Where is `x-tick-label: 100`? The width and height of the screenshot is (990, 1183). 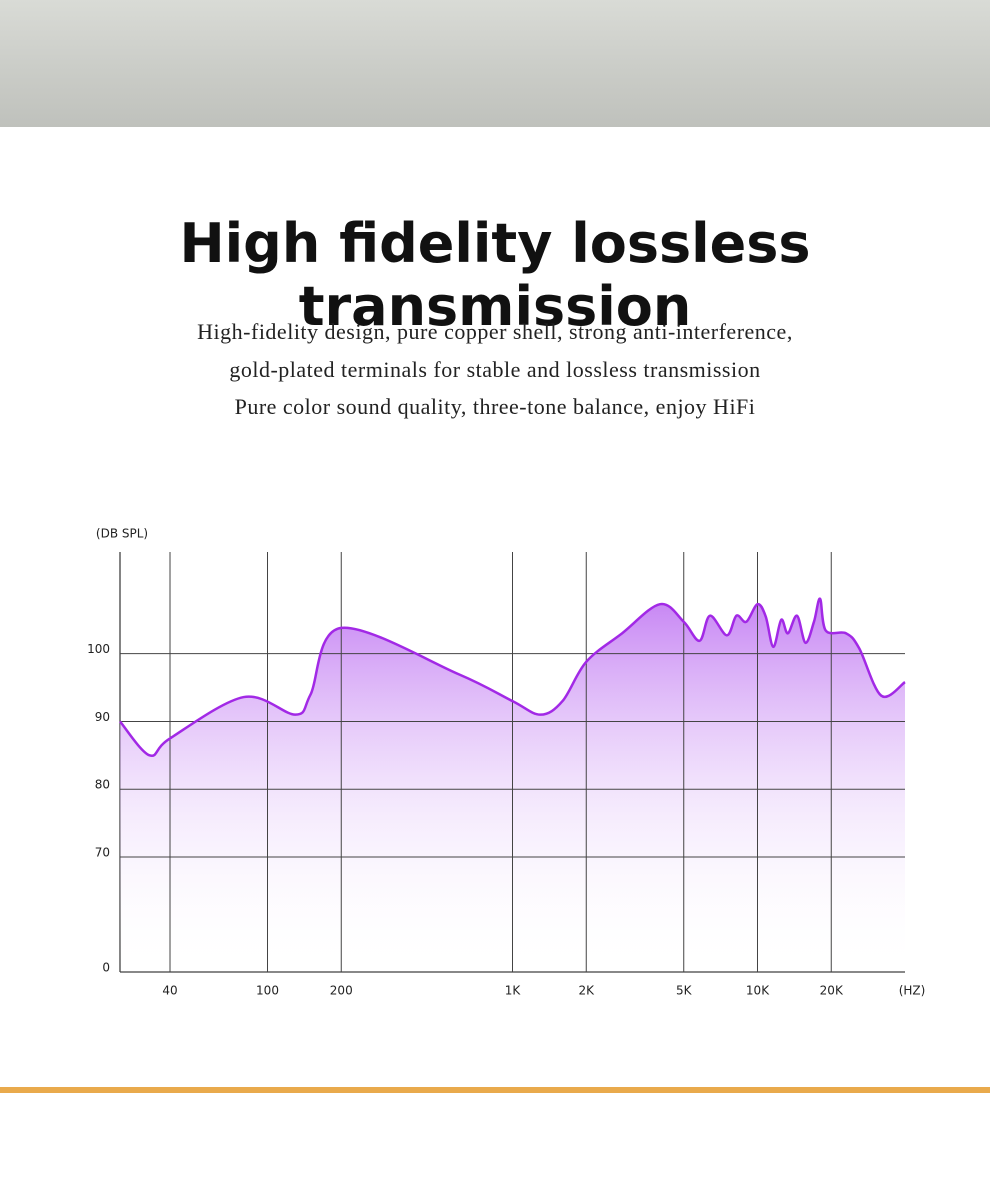 x-tick-label: 100 is located at coordinates (267, 991).